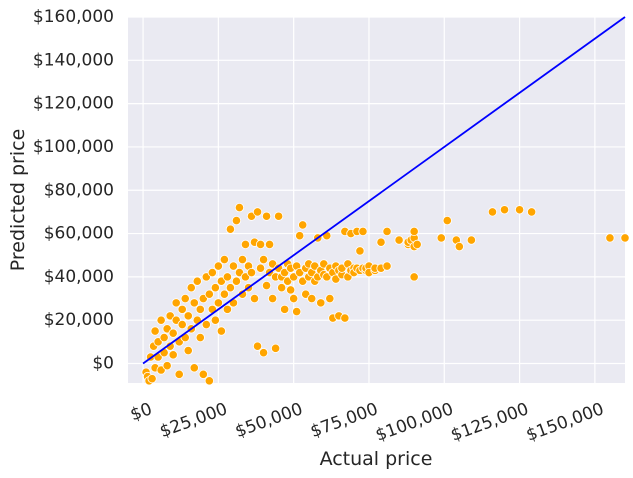  What do you see at coordinates (73, 60) in the screenshot?
I see `y-tick-label: $140,000` at bounding box center [73, 60].